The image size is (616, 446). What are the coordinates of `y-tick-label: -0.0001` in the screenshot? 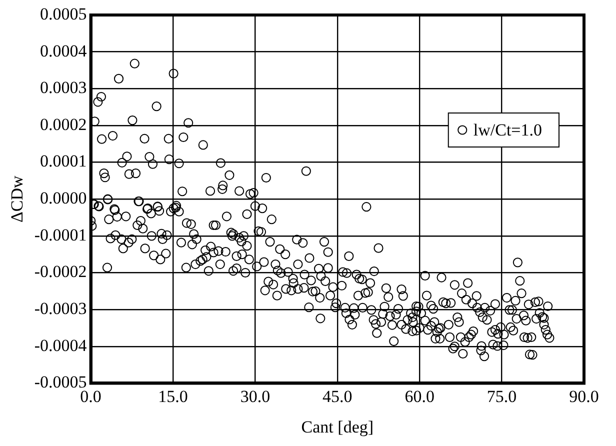 It's located at (60, 234).